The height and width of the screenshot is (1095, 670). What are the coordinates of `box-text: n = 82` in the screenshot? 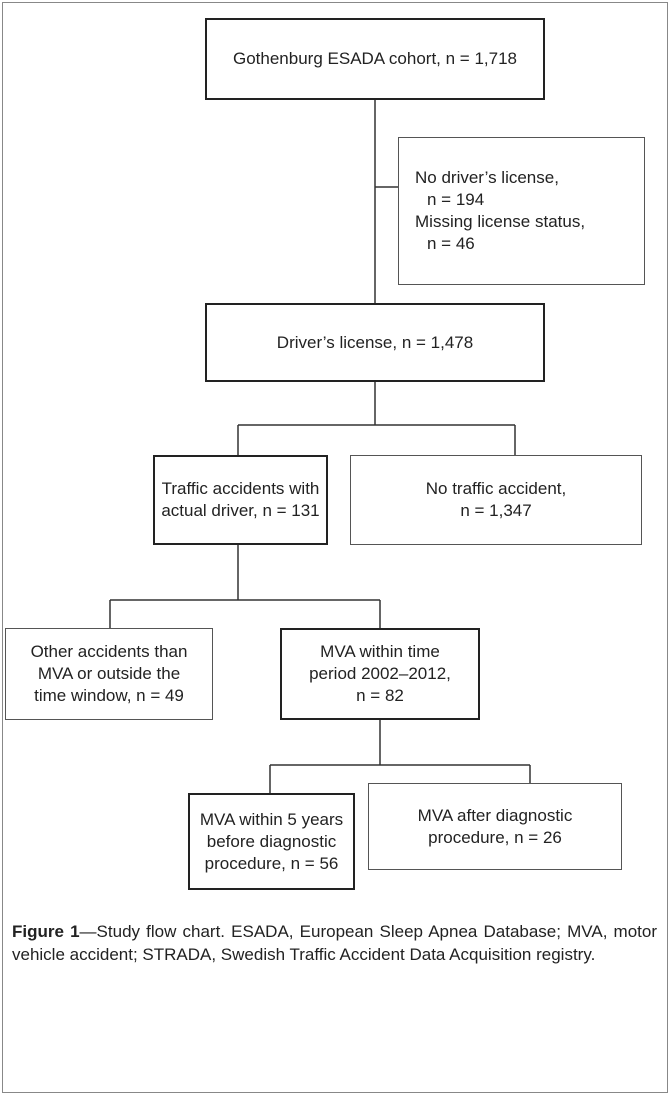 It's located at (380, 695).